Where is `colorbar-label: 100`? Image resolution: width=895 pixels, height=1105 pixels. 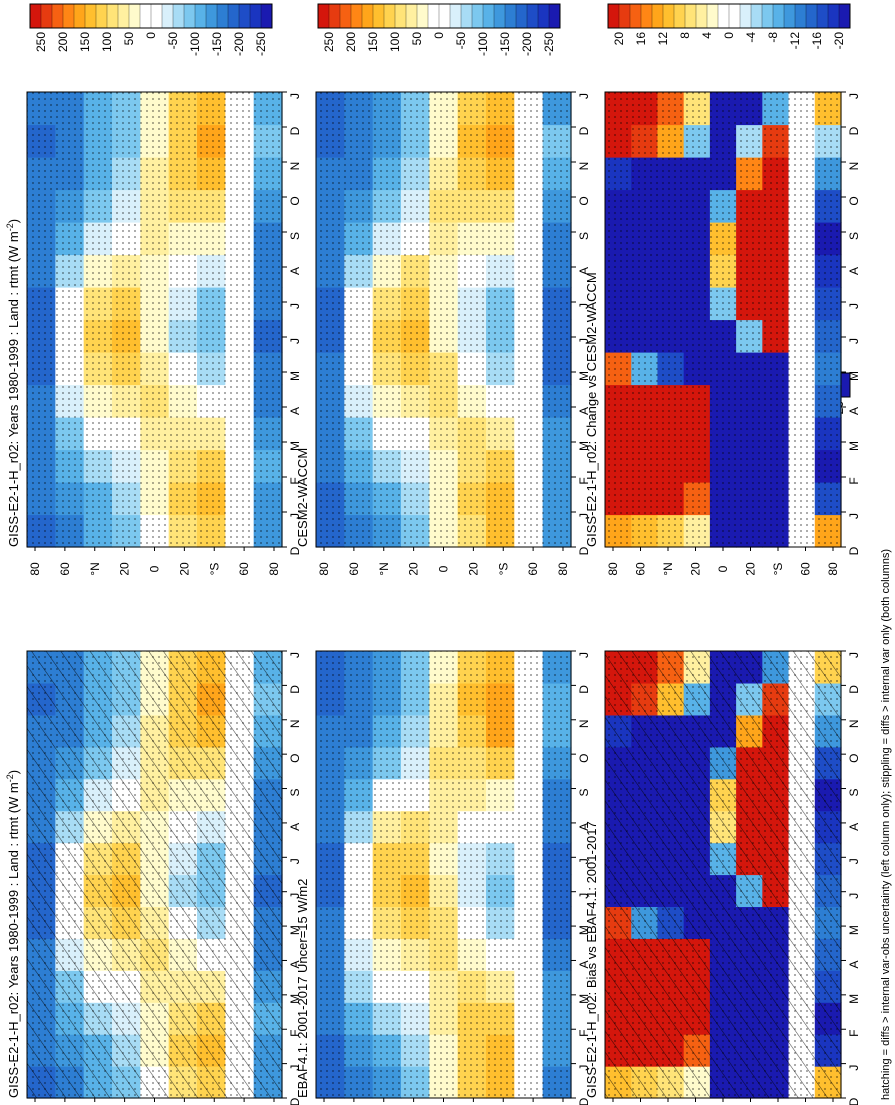 colorbar-label: 100 is located at coordinates (395, 42).